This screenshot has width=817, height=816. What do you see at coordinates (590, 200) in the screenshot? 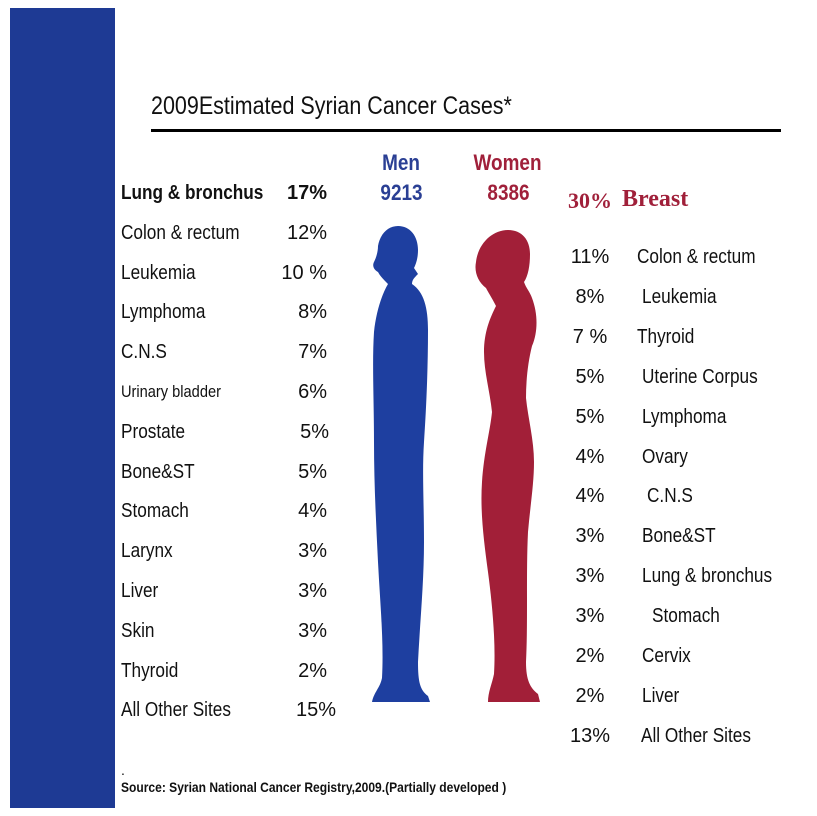
I see `women-top-pct: 30%` at bounding box center [590, 200].